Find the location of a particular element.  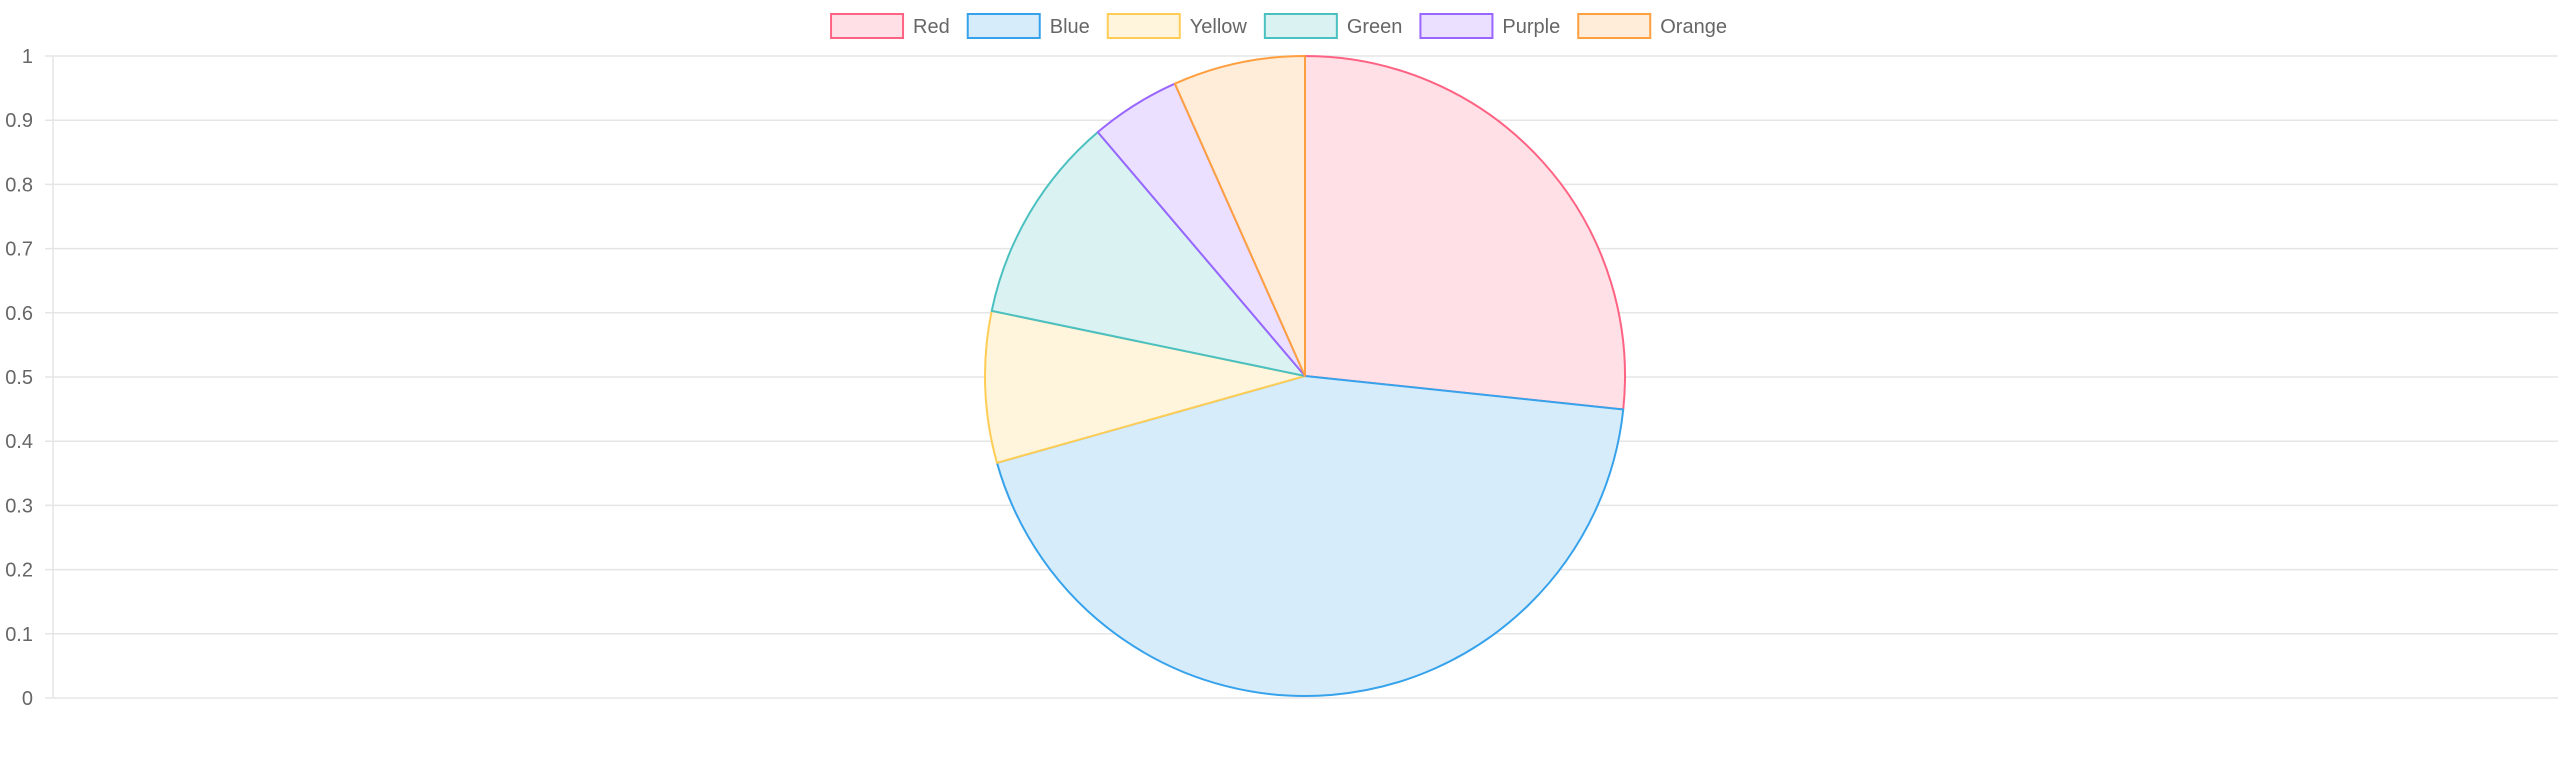

pie-slice-yellow is located at coordinates (1145, 386).